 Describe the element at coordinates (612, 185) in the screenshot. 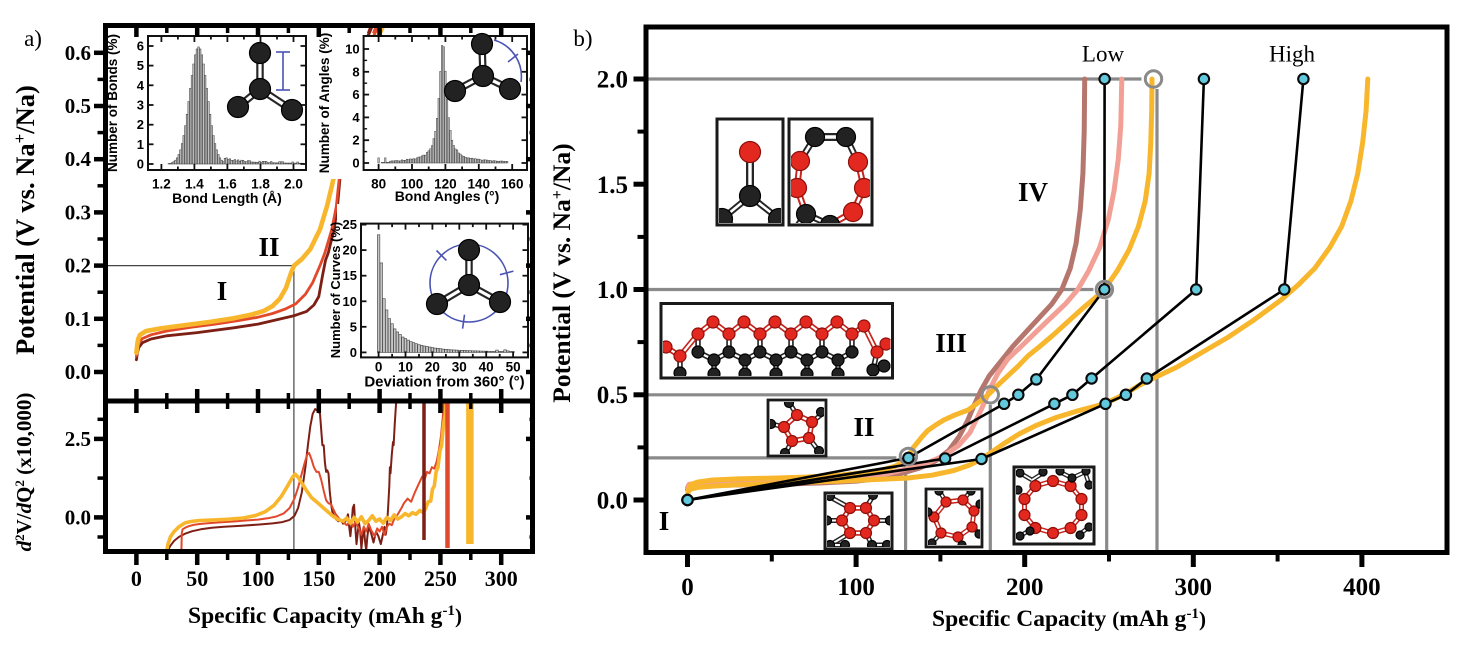

I see `svg-text: 1.5` at that location.